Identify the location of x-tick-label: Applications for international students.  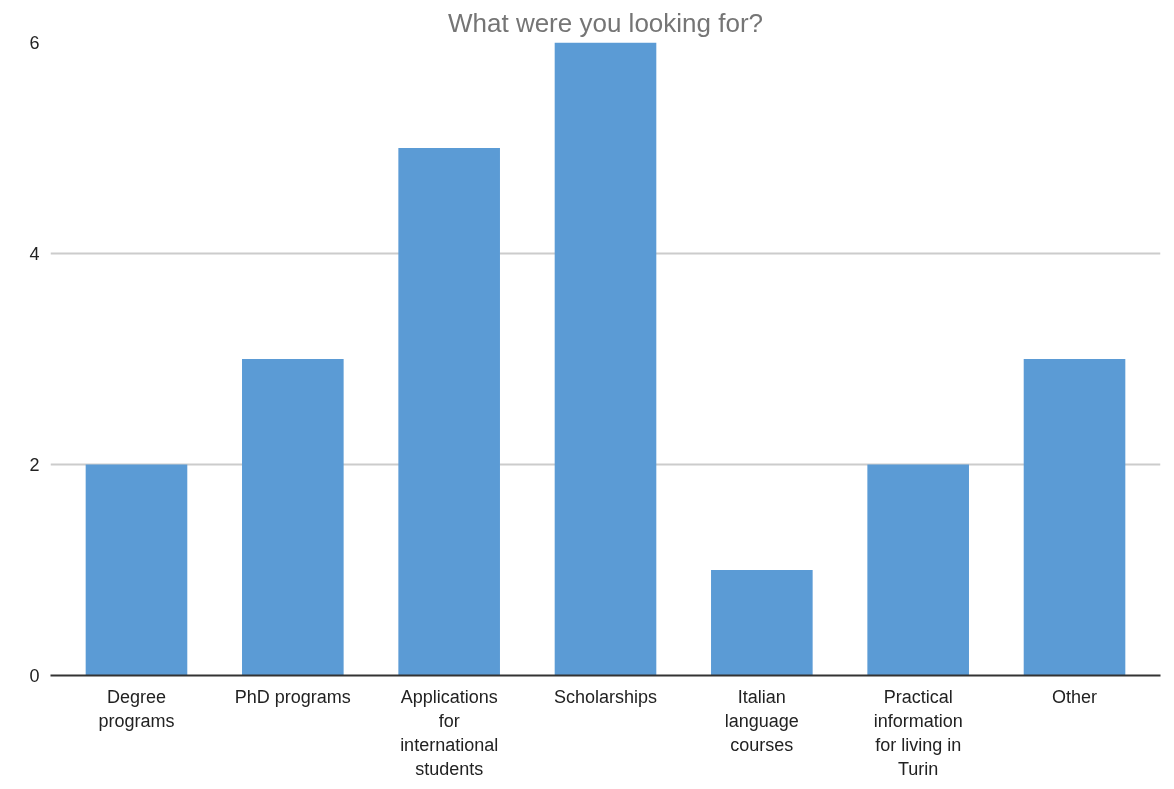
(449, 732).